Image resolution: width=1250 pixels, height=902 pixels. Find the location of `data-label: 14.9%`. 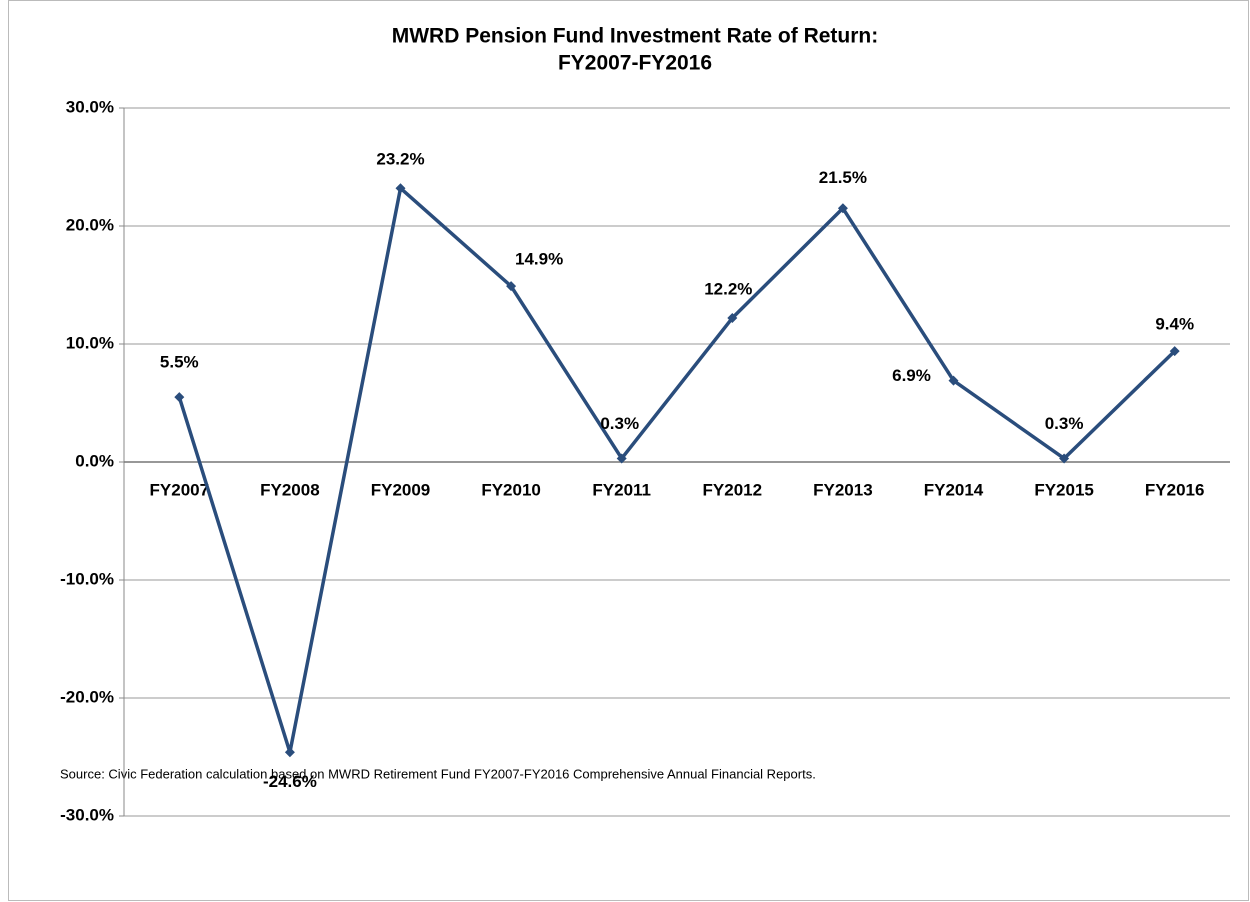

data-label: 14.9% is located at coordinates (539, 259).